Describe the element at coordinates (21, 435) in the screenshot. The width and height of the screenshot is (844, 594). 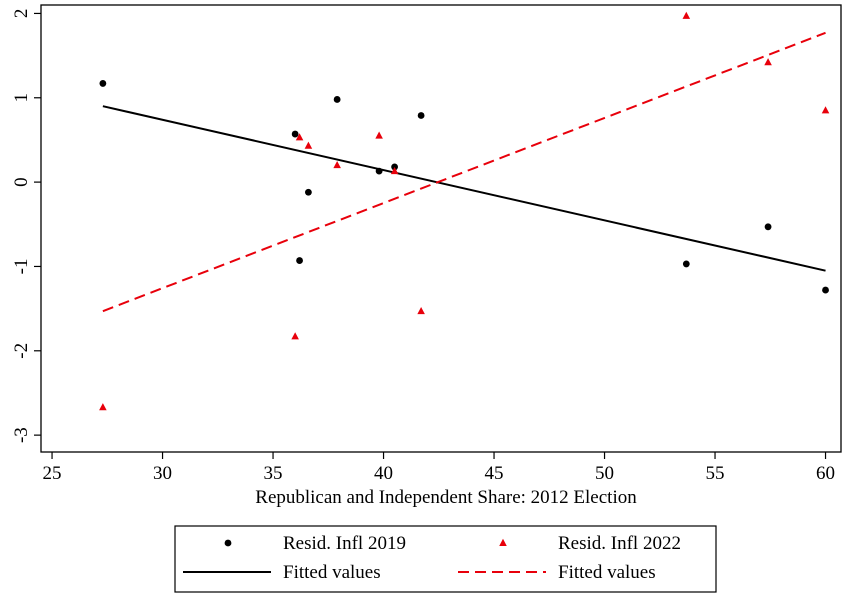
I see `y-tick-label: -3` at that location.